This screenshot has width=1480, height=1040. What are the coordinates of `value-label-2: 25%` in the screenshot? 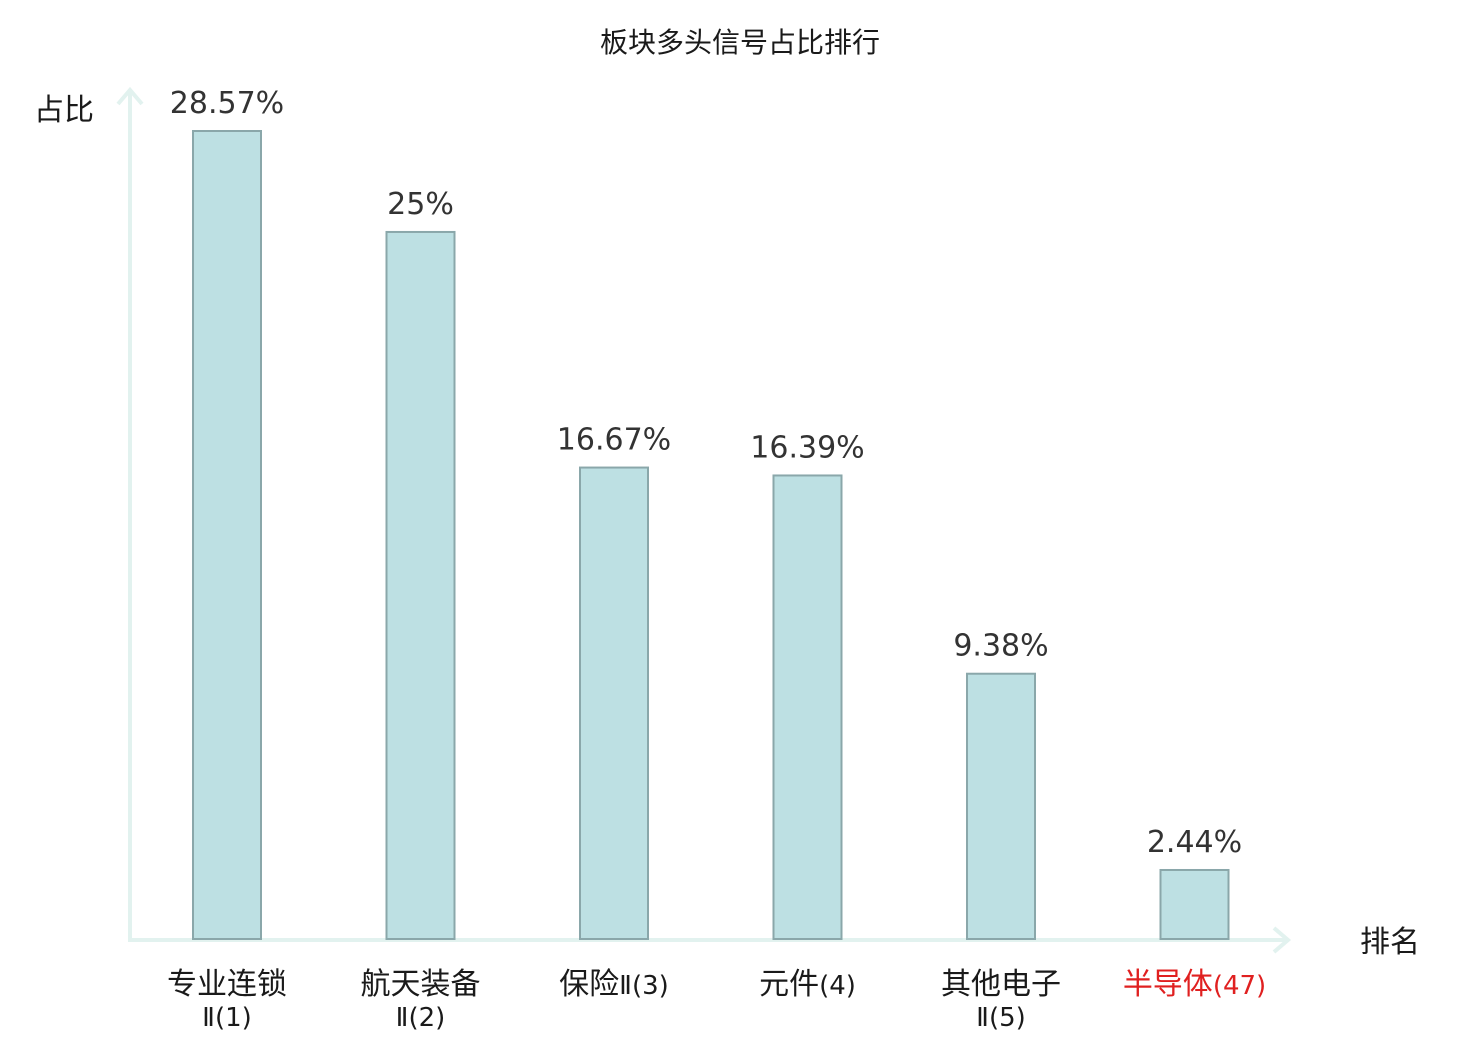 It's located at (420, 204).